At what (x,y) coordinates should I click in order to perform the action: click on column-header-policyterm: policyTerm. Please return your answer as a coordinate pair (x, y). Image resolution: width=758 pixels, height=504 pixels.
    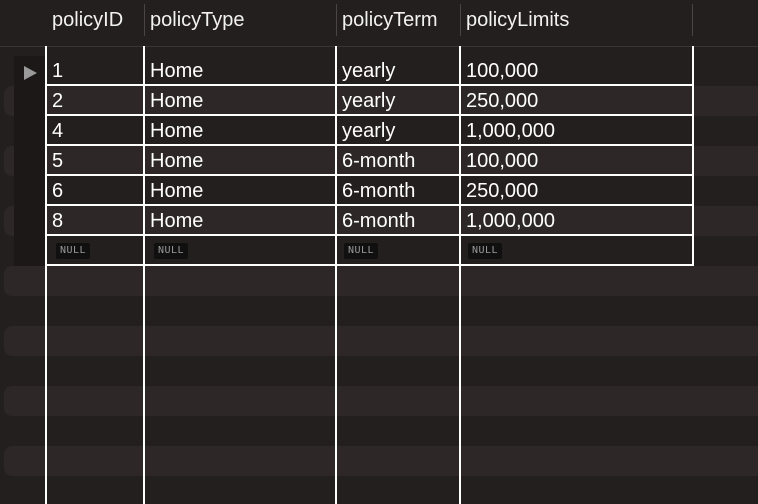
    Looking at the image, I should click on (390, 20).